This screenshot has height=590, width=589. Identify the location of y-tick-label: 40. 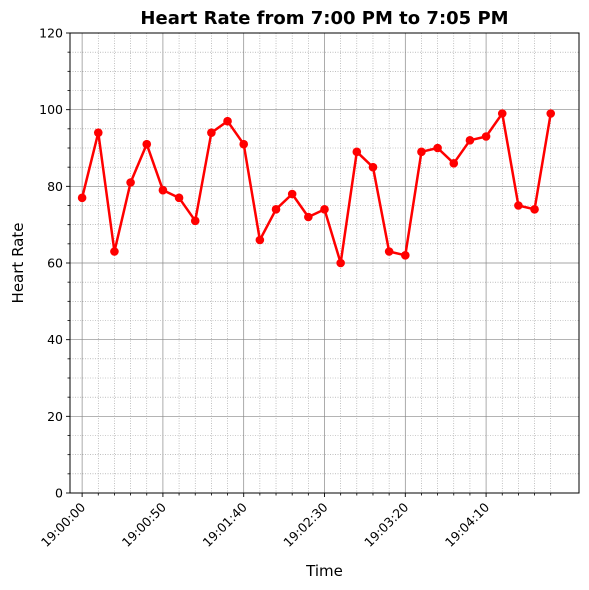
(55, 339).